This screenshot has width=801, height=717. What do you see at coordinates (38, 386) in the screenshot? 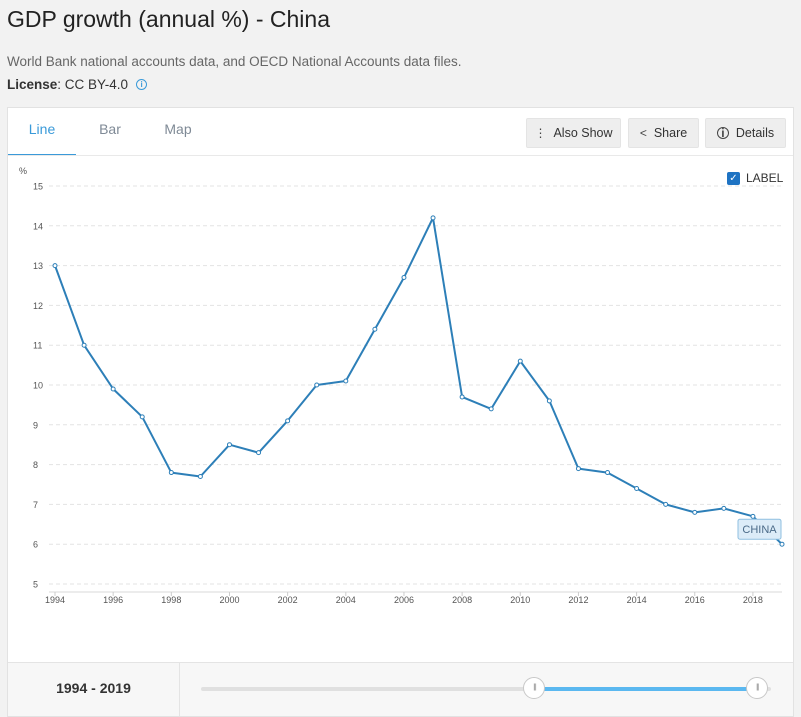
I see `y-tick-label: 10` at bounding box center [38, 386].